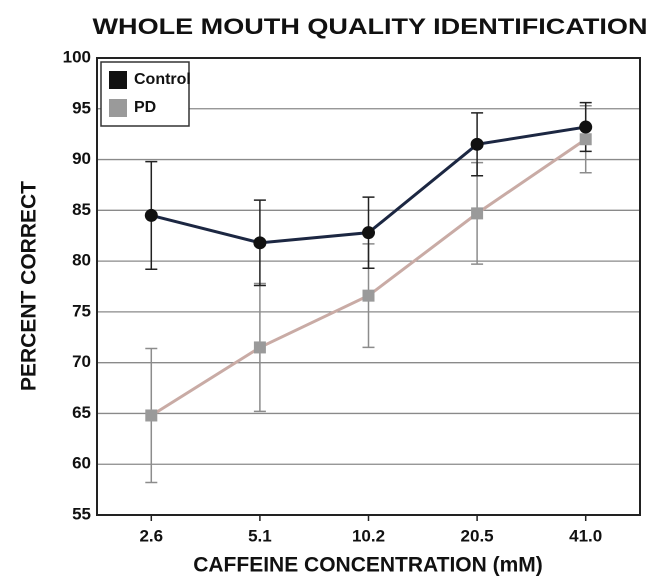  What do you see at coordinates (162, 79) in the screenshot?
I see `legend-label: Control` at bounding box center [162, 79].